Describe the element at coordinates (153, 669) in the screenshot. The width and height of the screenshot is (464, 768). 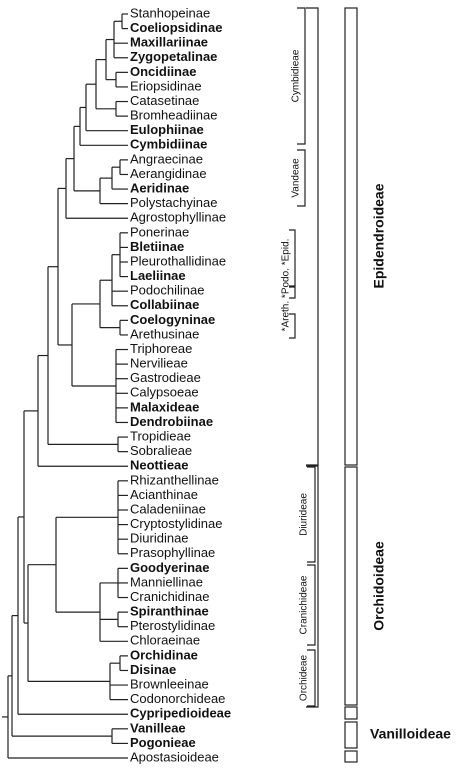
I see `taxon-label: Disinae` at that location.